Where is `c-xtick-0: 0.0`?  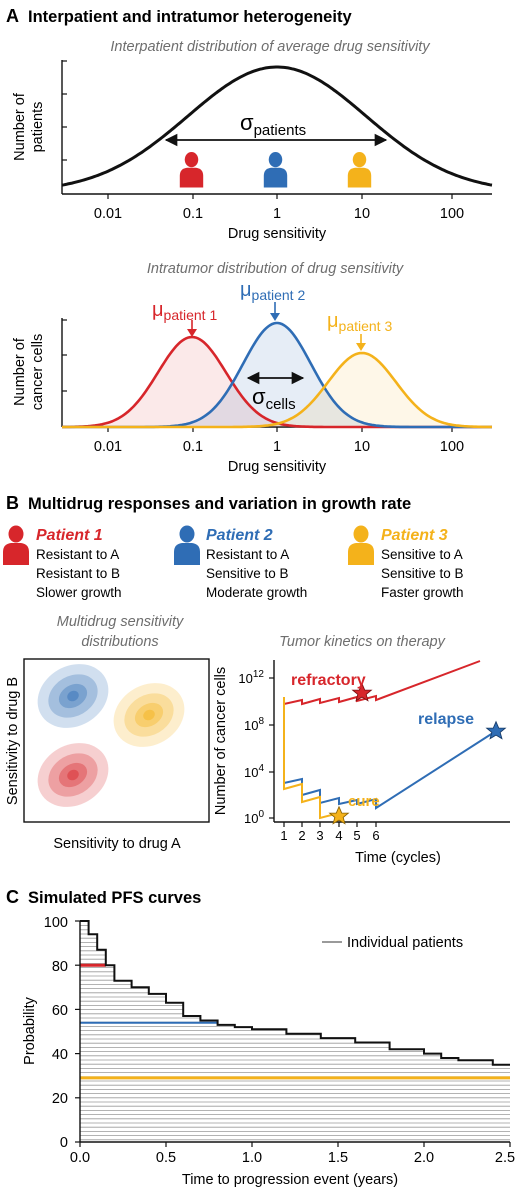 c-xtick-0: 0.0 is located at coordinates (80, 1158).